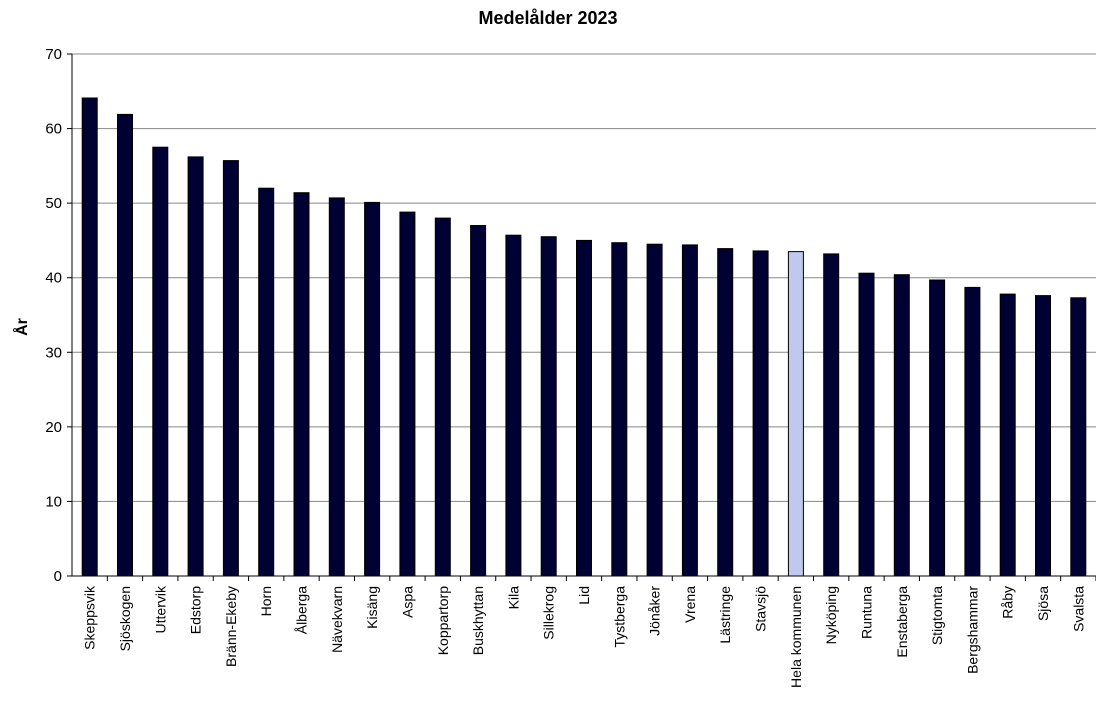 The width and height of the screenshot is (1096, 719). What do you see at coordinates (937, 428) in the screenshot?
I see `bar-stigtomta` at bounding box center [937, 428].